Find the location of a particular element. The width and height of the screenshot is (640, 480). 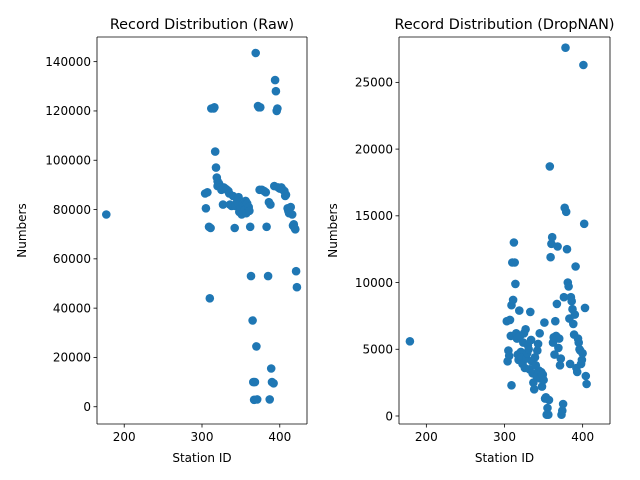

chart-title: Record Distribution (DropNAN) is located at coordinates (504, 25).